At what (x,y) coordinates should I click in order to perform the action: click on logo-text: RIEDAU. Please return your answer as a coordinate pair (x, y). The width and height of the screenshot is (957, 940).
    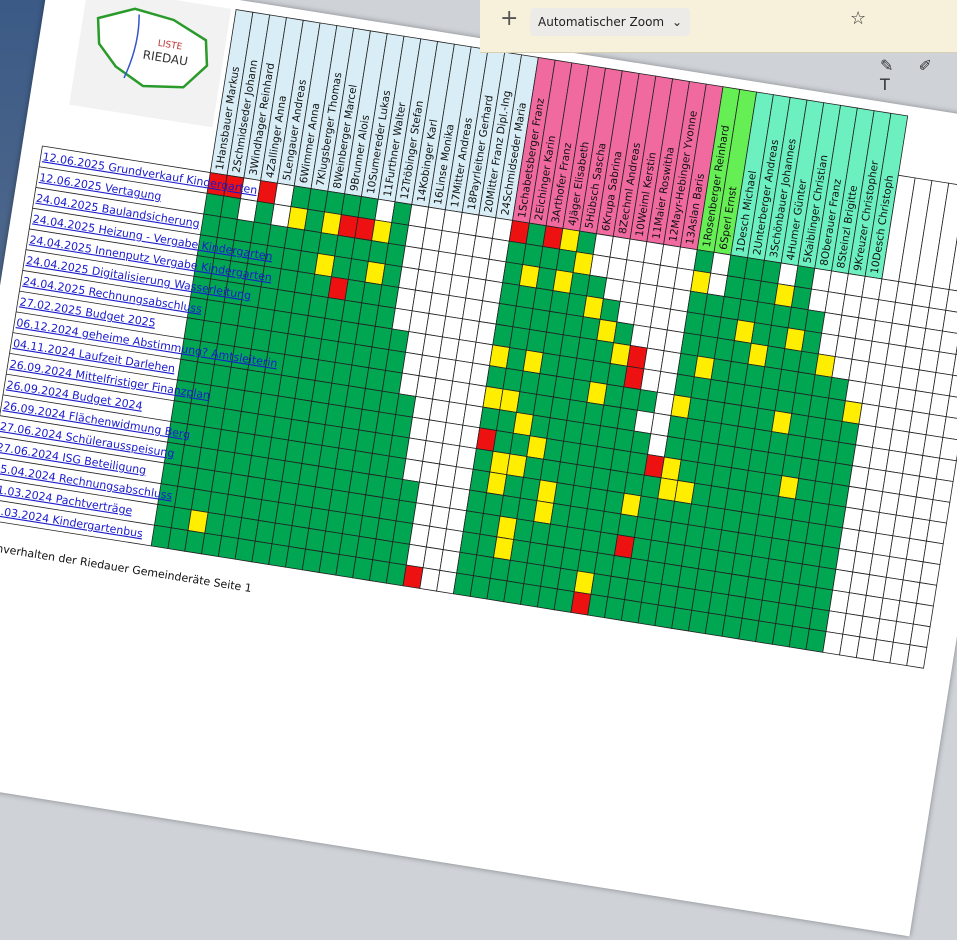
    Looking at the image, I should click on (165, 58).